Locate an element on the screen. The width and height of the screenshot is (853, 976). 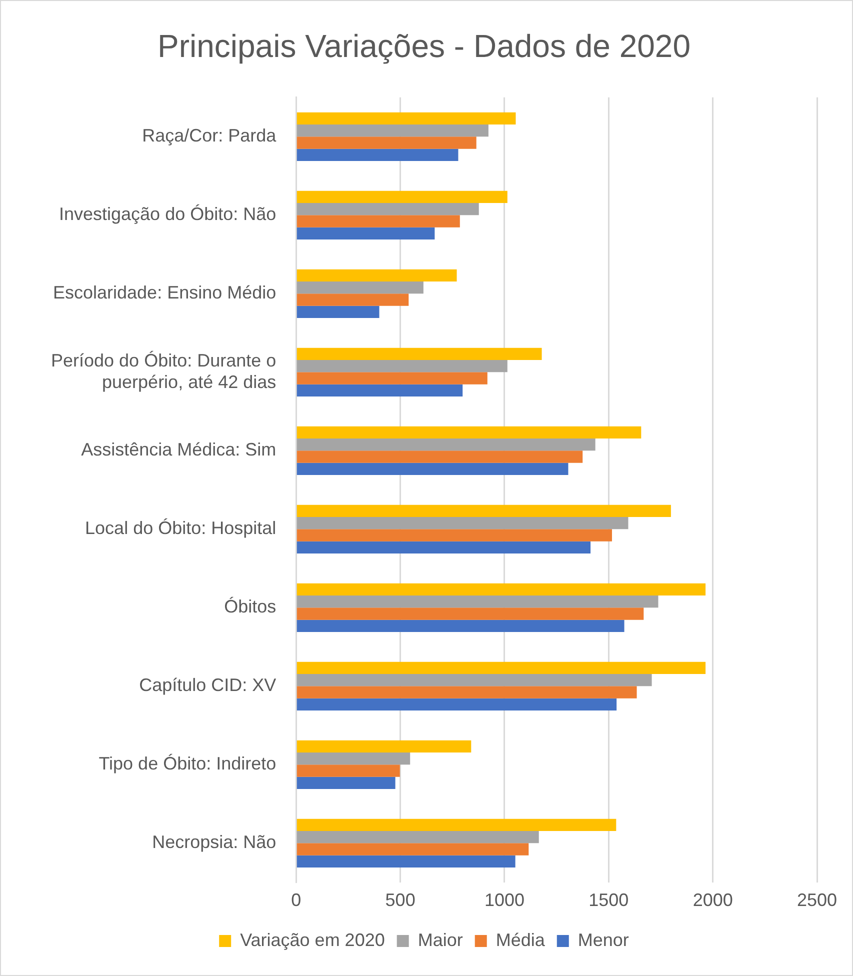
y-tick-label: Assistência Médica: Sim is located at coordinates (178, 450).